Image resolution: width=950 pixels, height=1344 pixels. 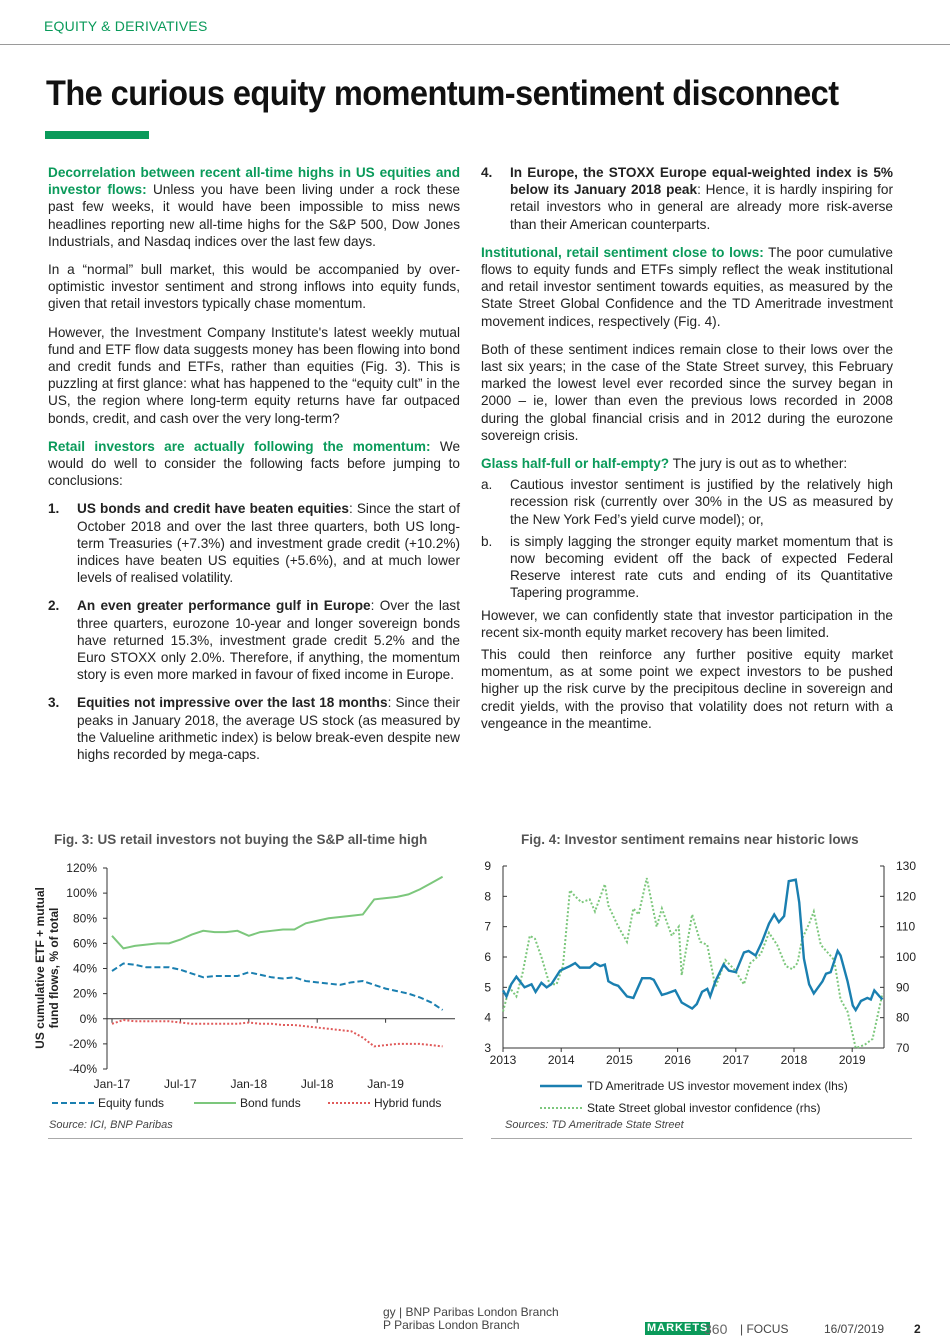 I want to click on y-tick-label-right: 80, so click(x=903, y=1018).